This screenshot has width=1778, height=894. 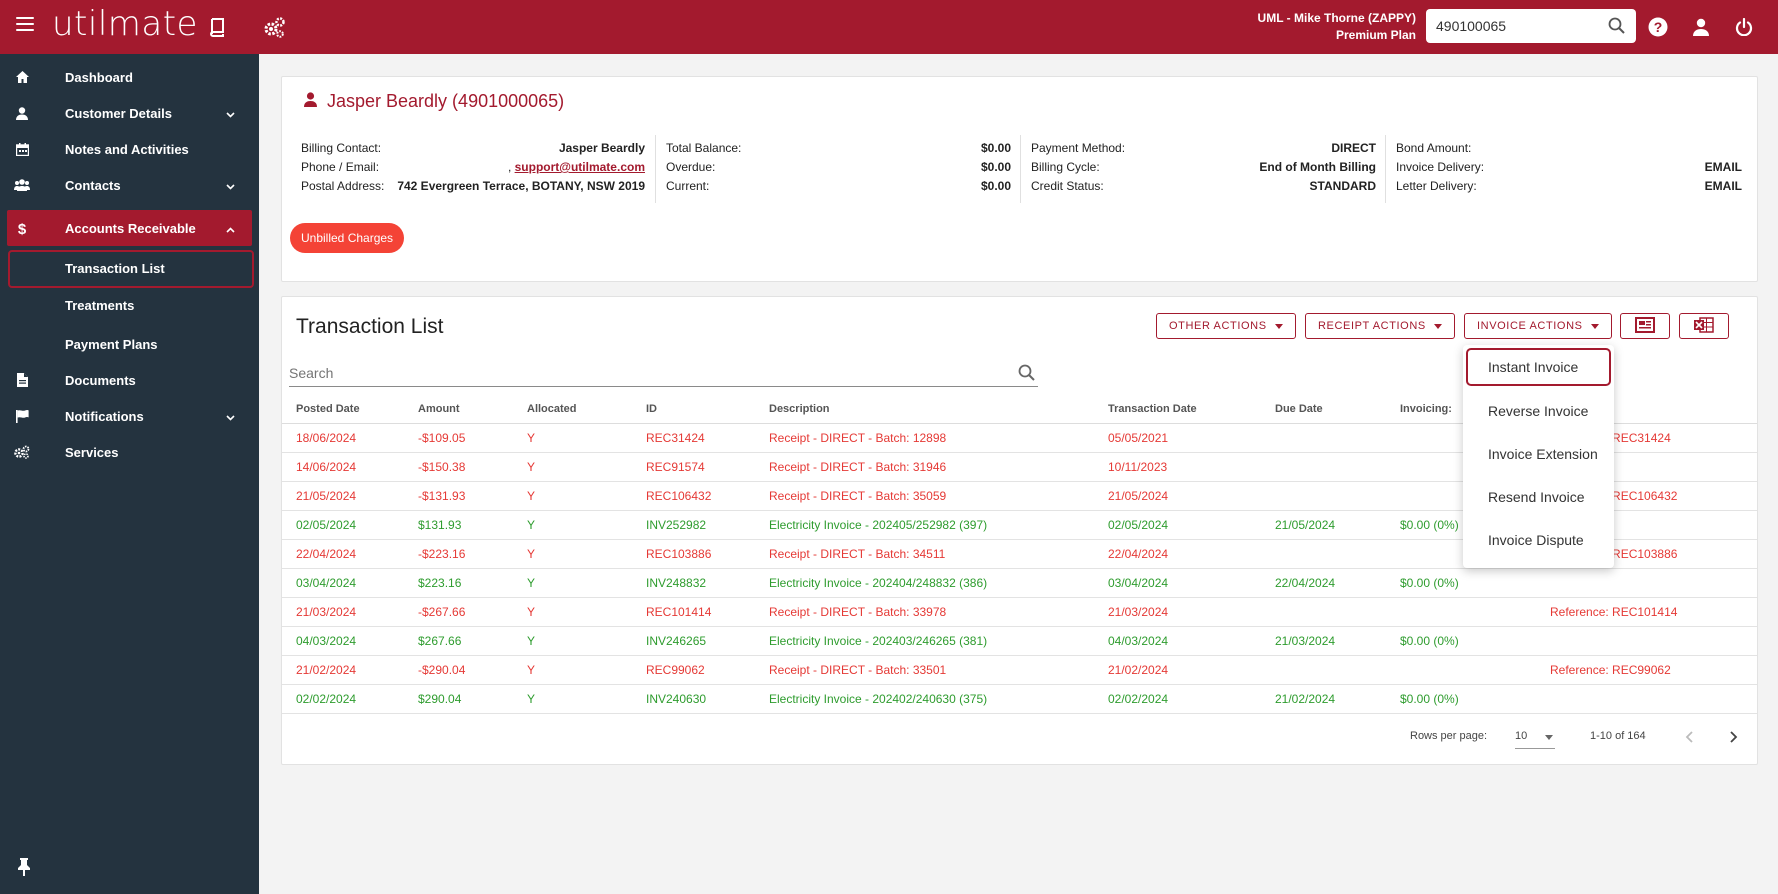 I want to click on menu-item-reverse-invoice: Reverse Invoice, so click(x=1538, y=411).